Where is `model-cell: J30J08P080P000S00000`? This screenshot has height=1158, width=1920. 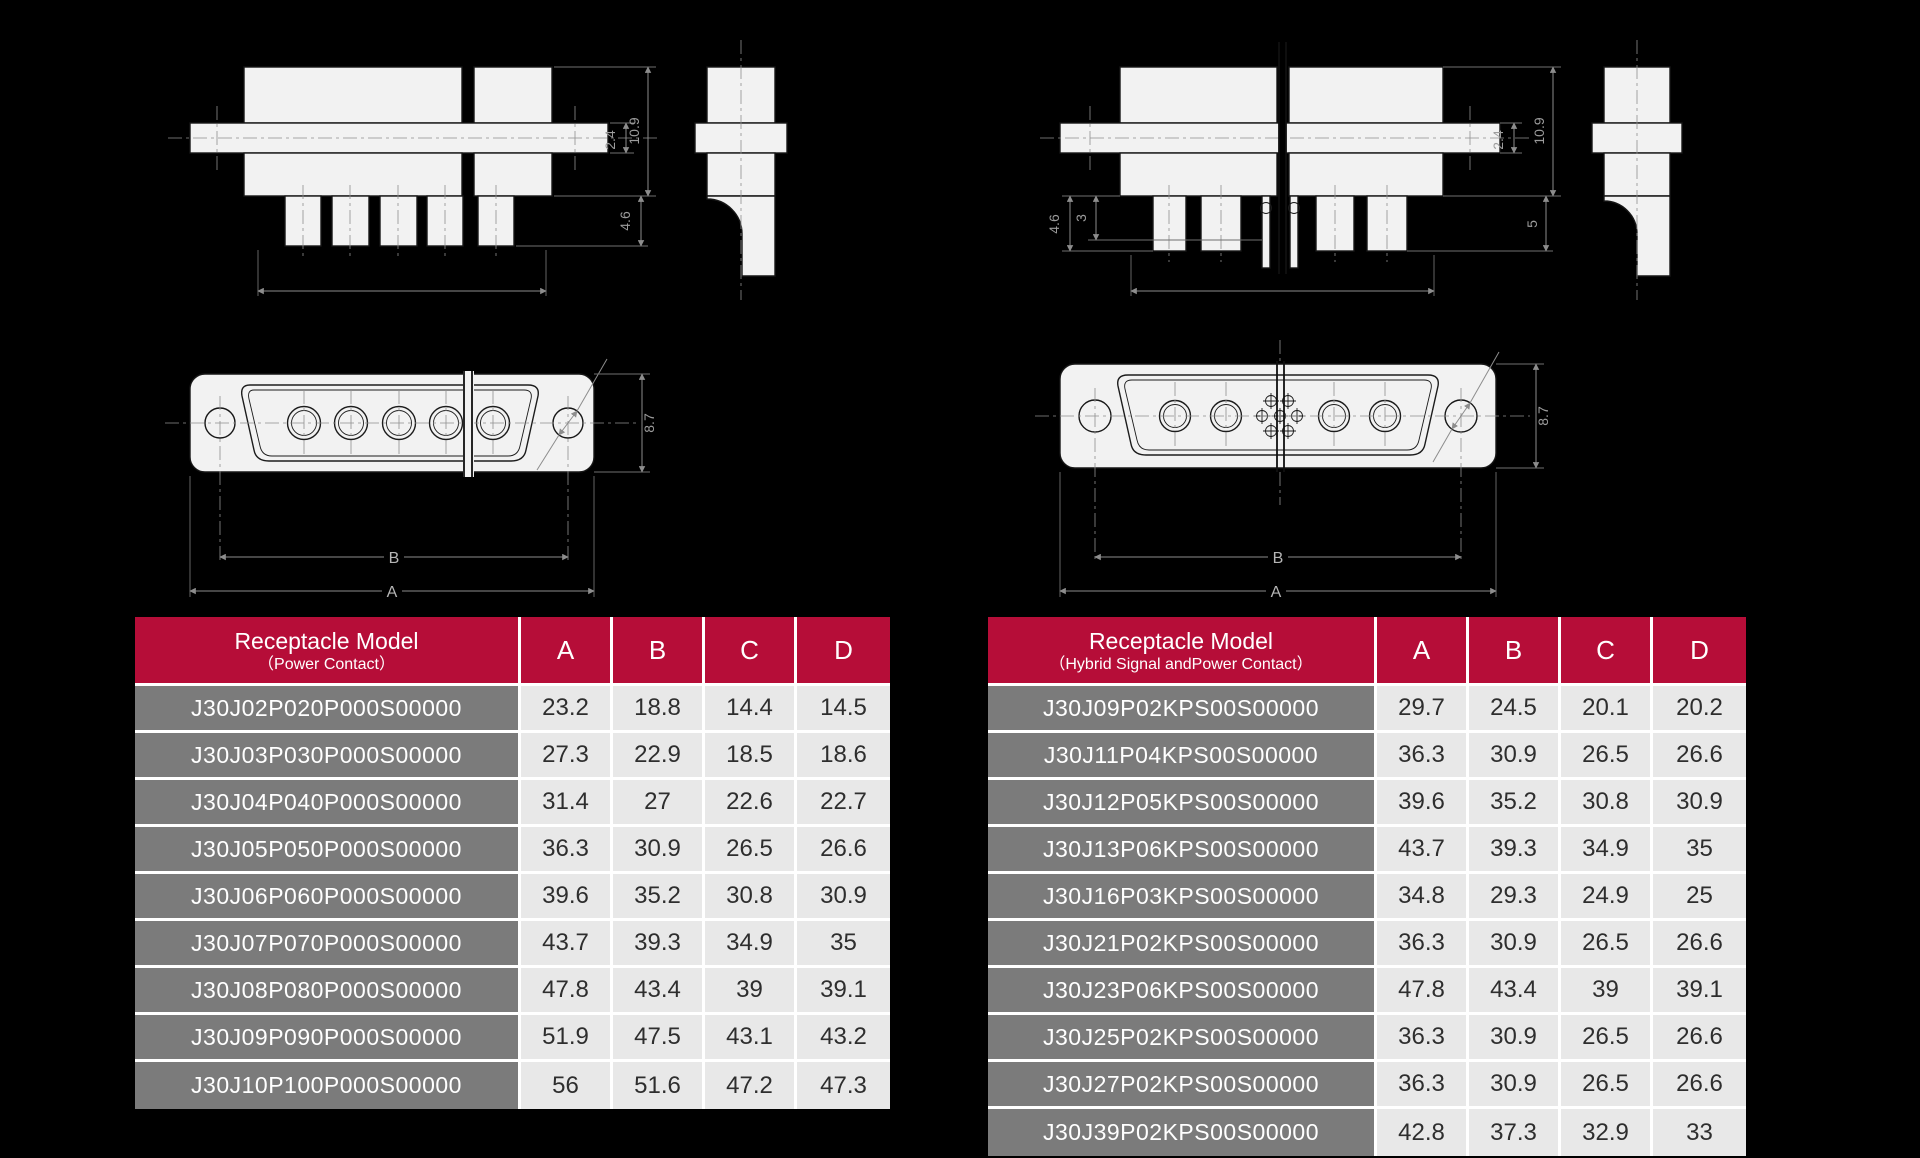
model-cell: J30J08P080P000S00000 is located at coordinates (328, 991).